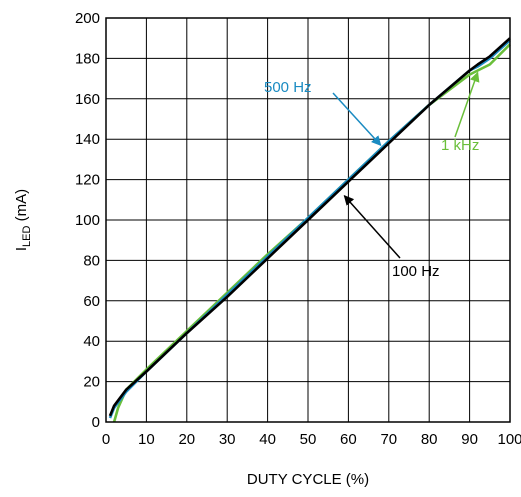 The height and width of the screenshot is (497, 521). I want to click on x-axis-title: DUTY CYCLE (%), so click(308, 479).